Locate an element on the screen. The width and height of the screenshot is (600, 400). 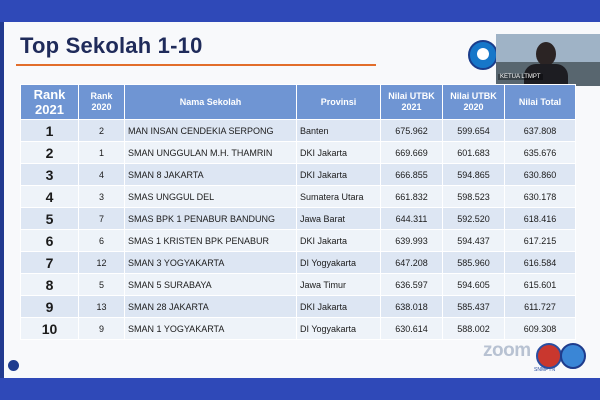
cell-rank-2021: 6 is located at coordinates (49, 240).